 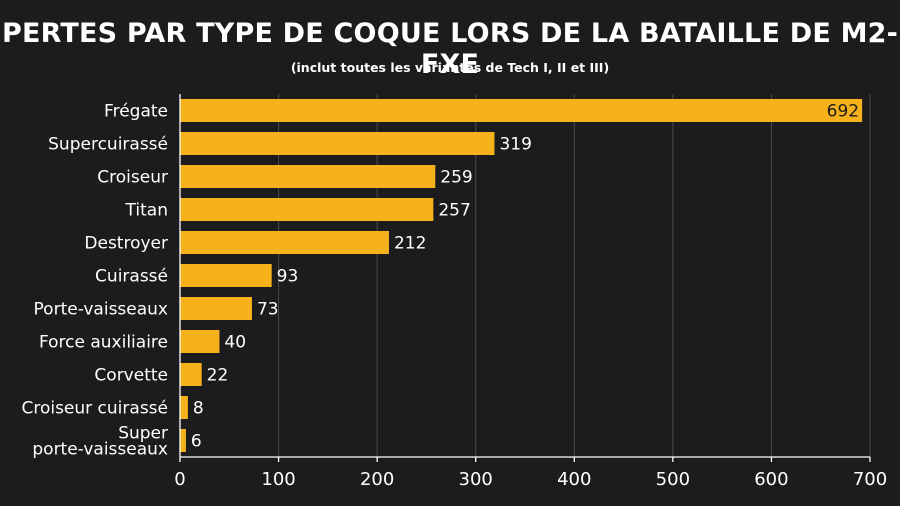 What do you see at coordinates (179, 479) in the screenshot?
I see `x-tick-label-0: 0` at bounding box center [179, 479].